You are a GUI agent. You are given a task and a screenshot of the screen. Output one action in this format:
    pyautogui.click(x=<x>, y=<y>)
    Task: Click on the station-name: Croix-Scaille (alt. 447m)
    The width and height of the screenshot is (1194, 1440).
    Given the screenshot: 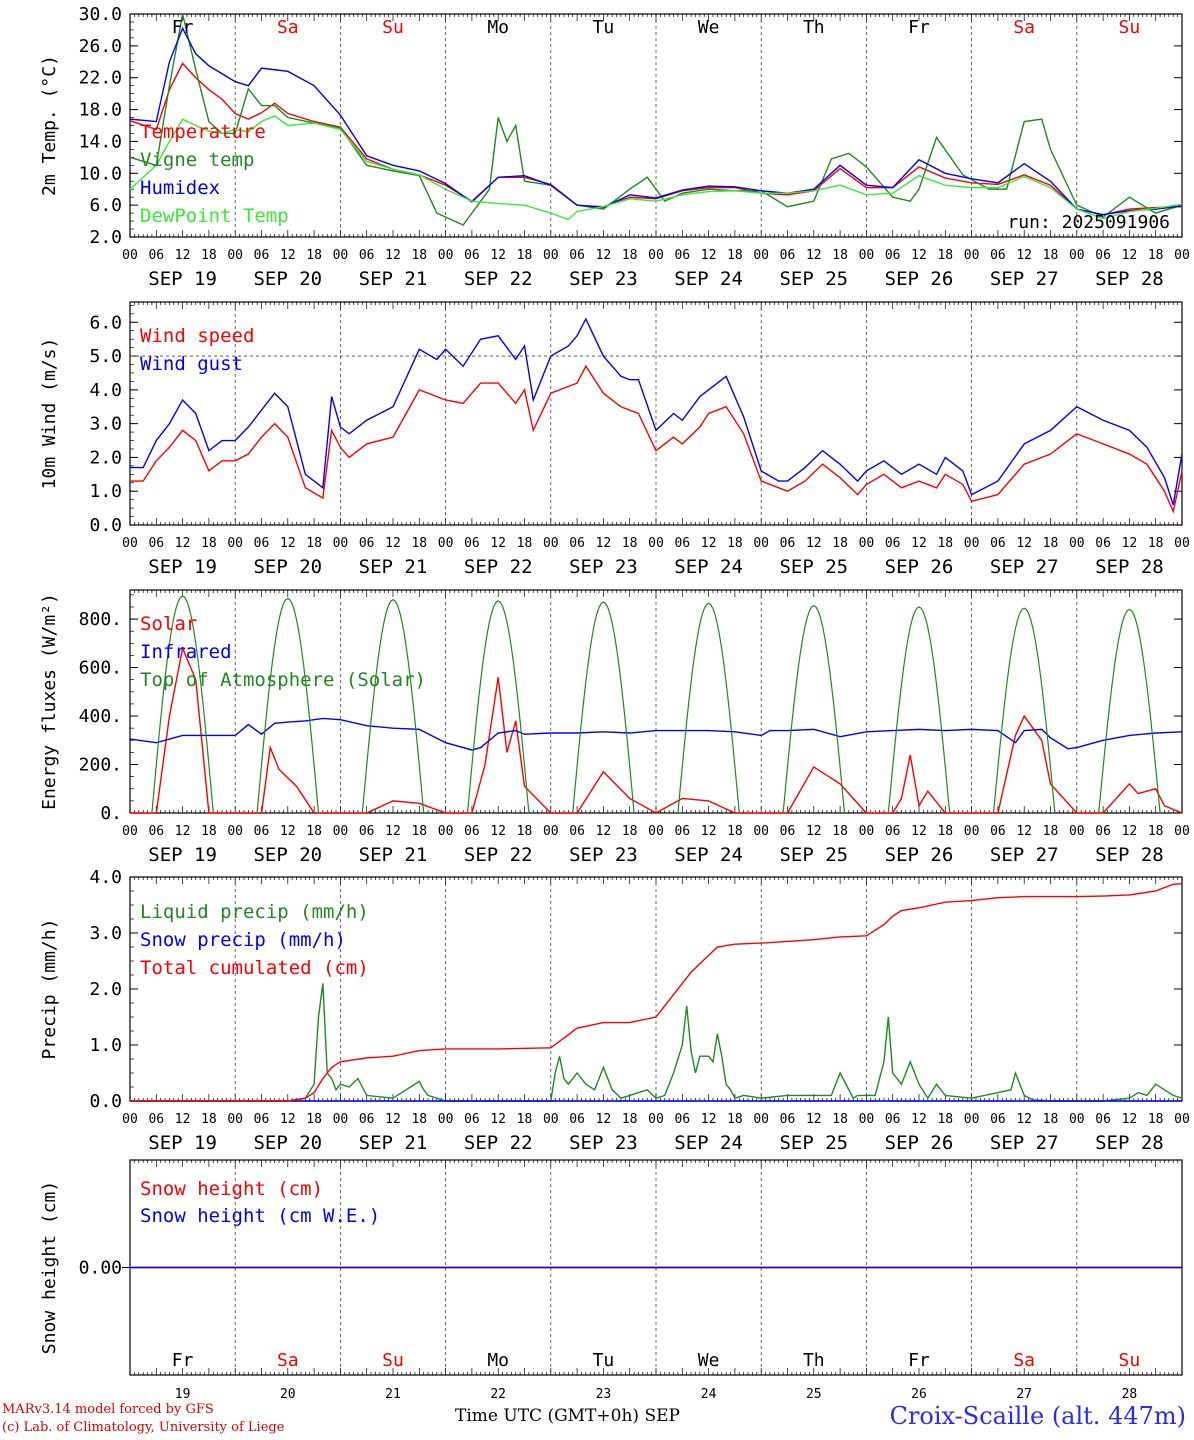 What is the action you would take?
    pyautogui.click(x=1037, y=1416)
    